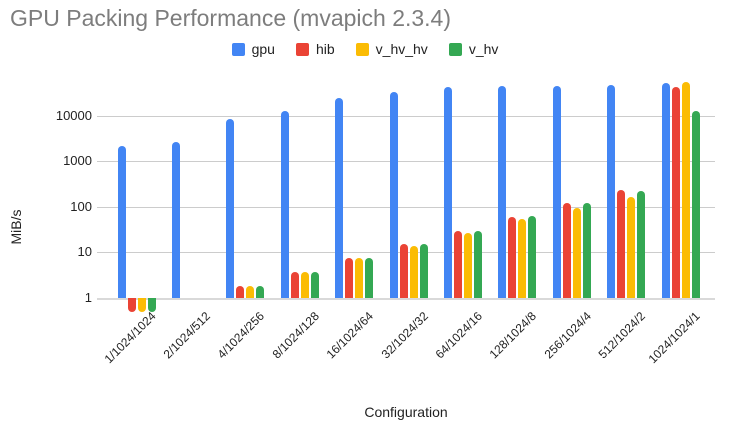  I want to click on legend-item-v_hv: v_hv, so click(473, 49).